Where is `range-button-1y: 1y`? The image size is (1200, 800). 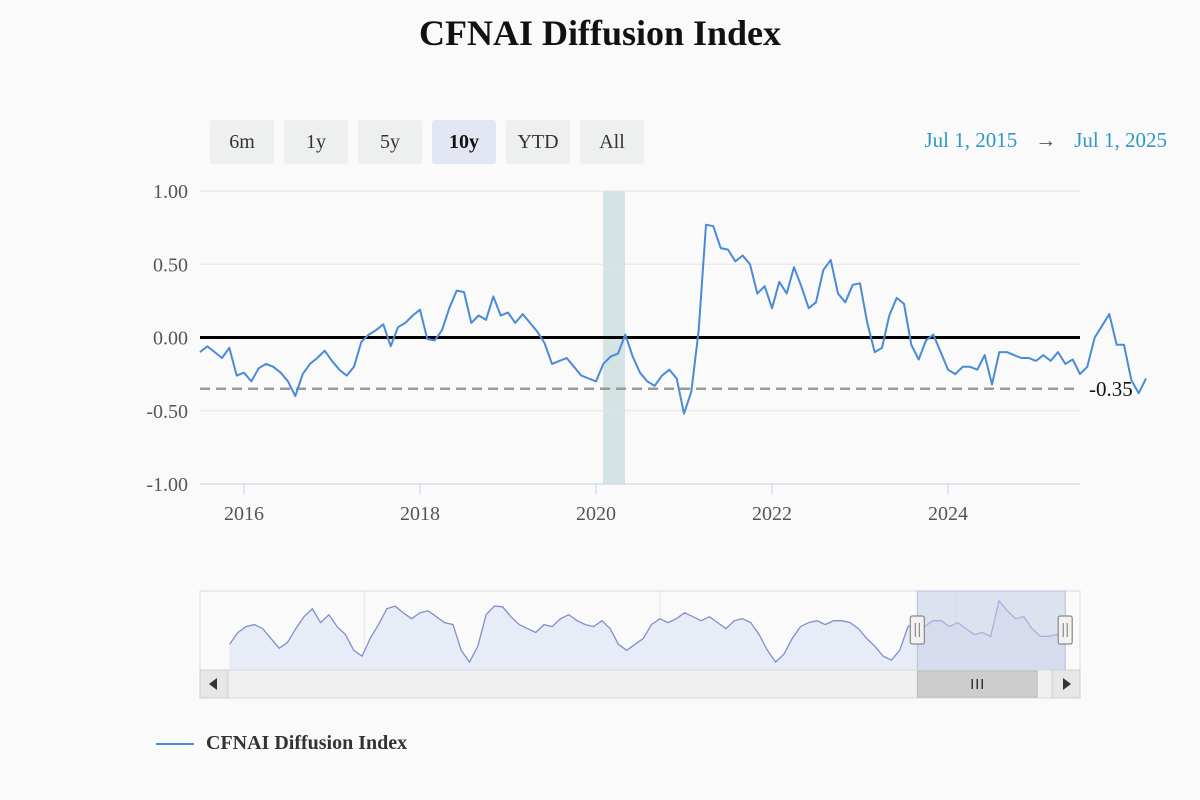 range-button-1y: 1y is located at coordinates (316, 142).